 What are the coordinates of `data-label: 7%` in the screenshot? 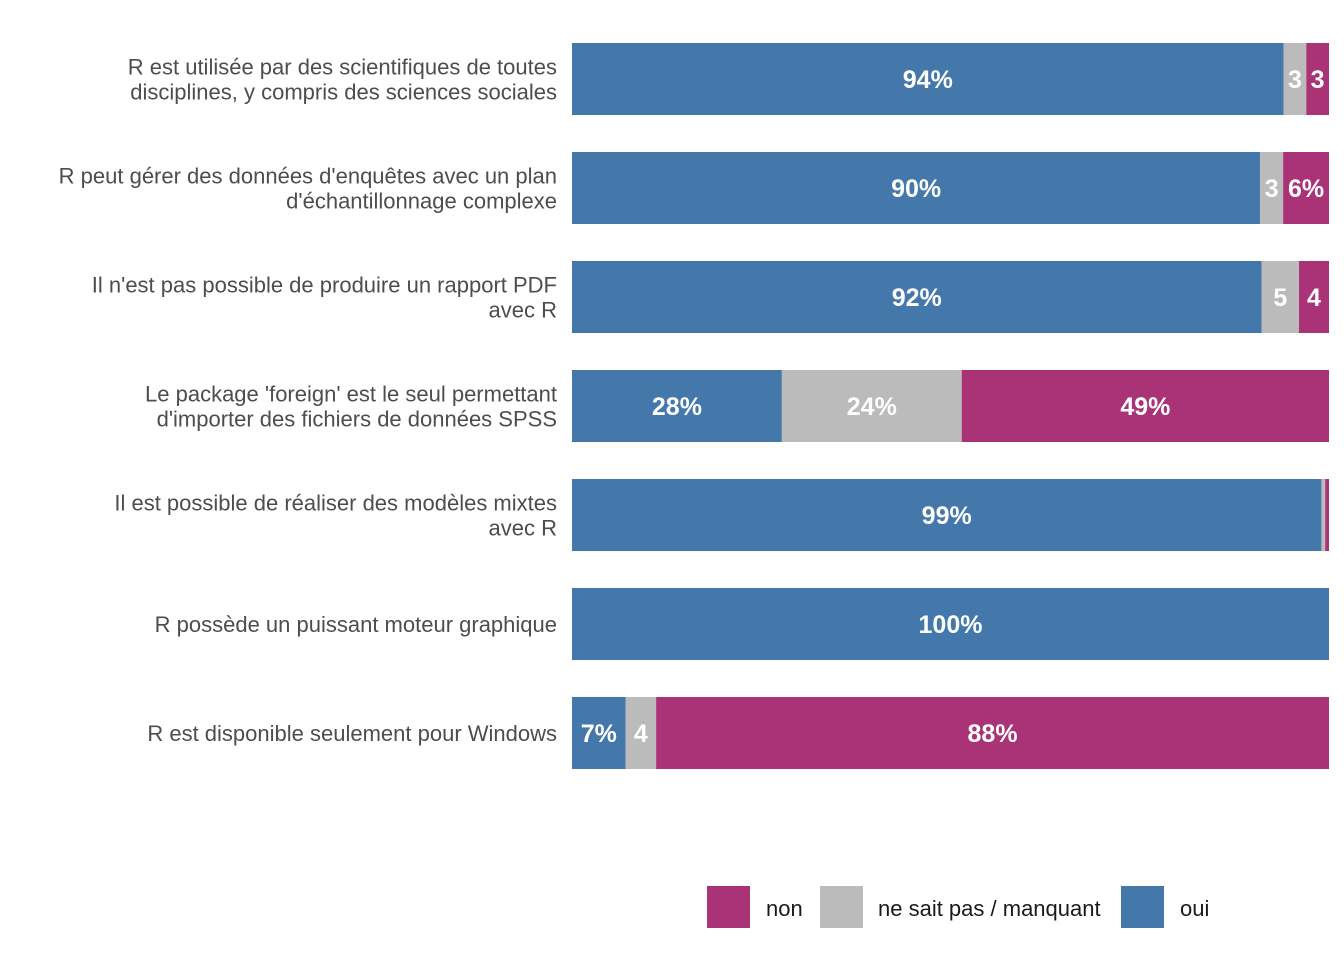 It's located at (599, 734).